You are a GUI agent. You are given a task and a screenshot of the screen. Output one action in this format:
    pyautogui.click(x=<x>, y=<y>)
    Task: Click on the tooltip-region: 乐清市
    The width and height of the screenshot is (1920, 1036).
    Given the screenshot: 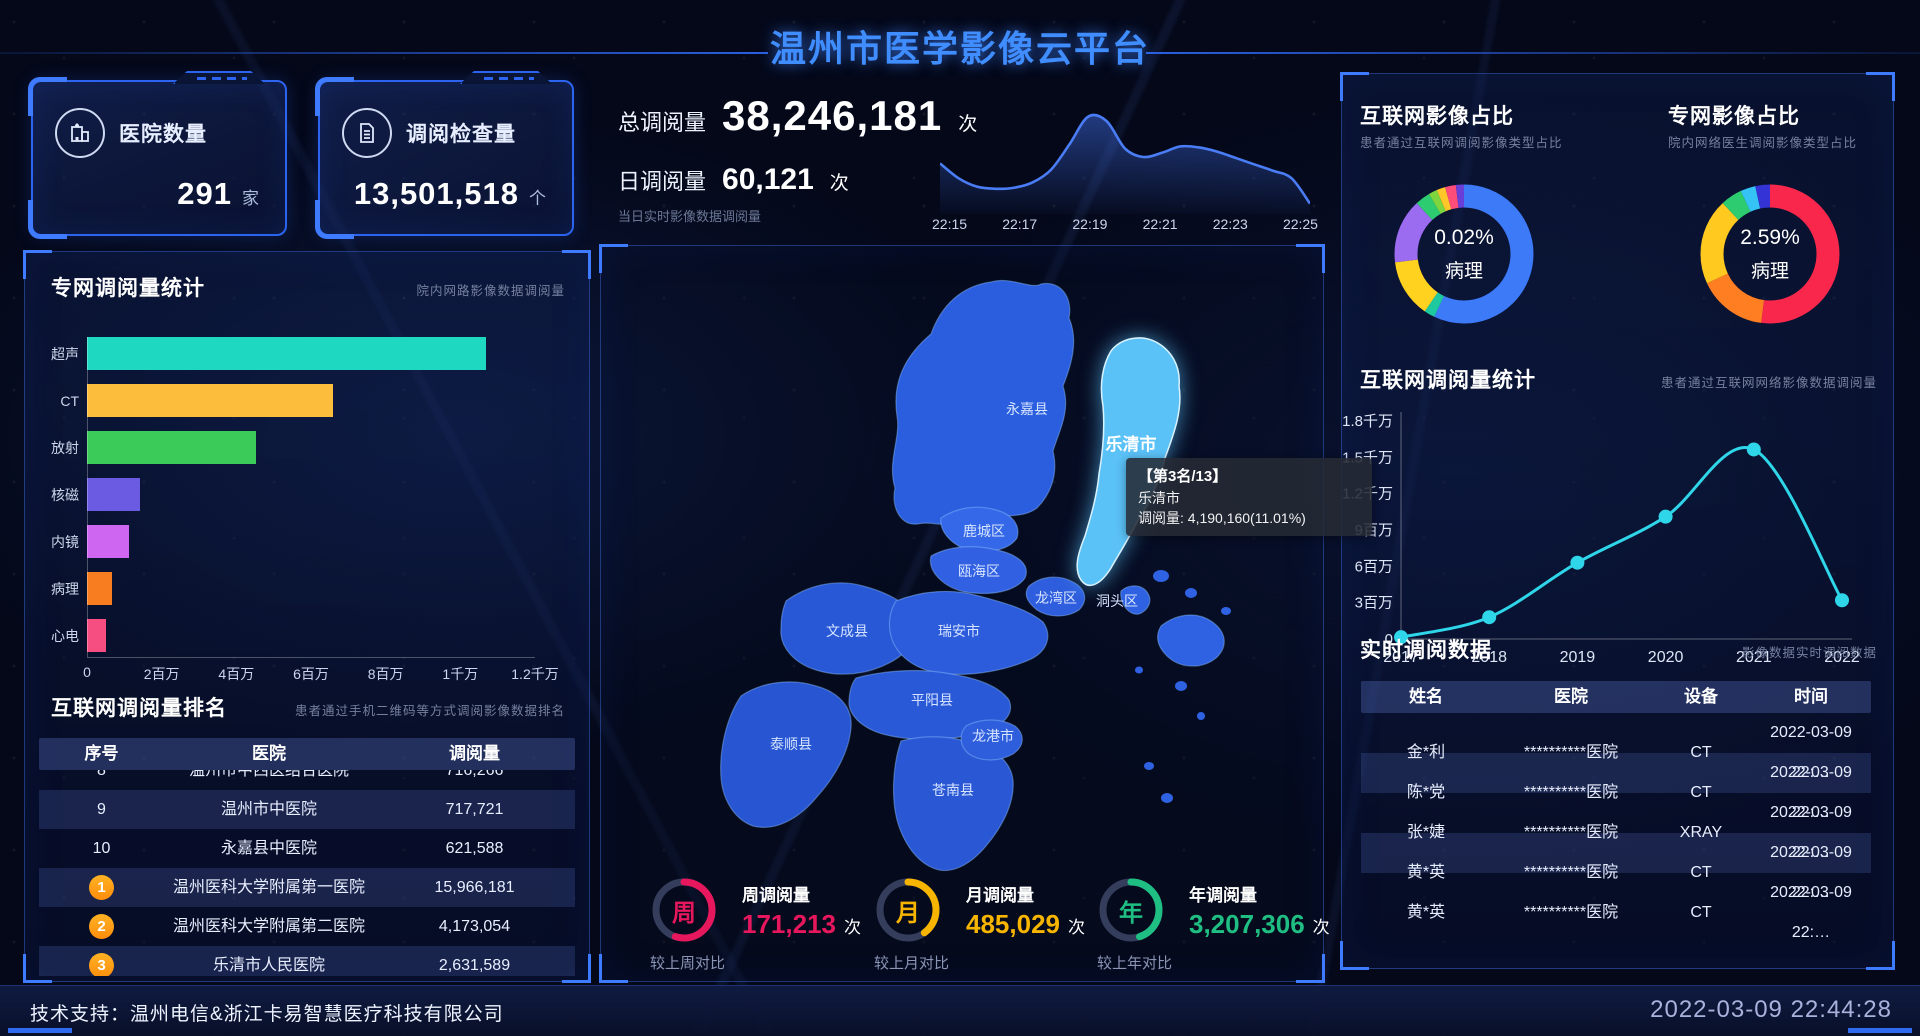 What is the action you would take?
    pyautogui.click(x=1159, y=497)
    